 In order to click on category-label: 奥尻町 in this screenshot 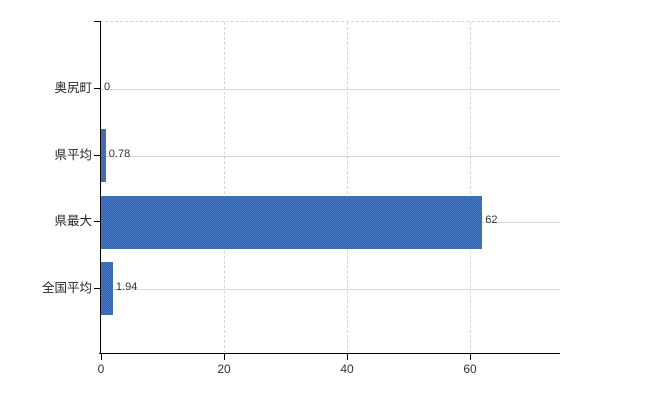, I will do `click(73, 88)`.